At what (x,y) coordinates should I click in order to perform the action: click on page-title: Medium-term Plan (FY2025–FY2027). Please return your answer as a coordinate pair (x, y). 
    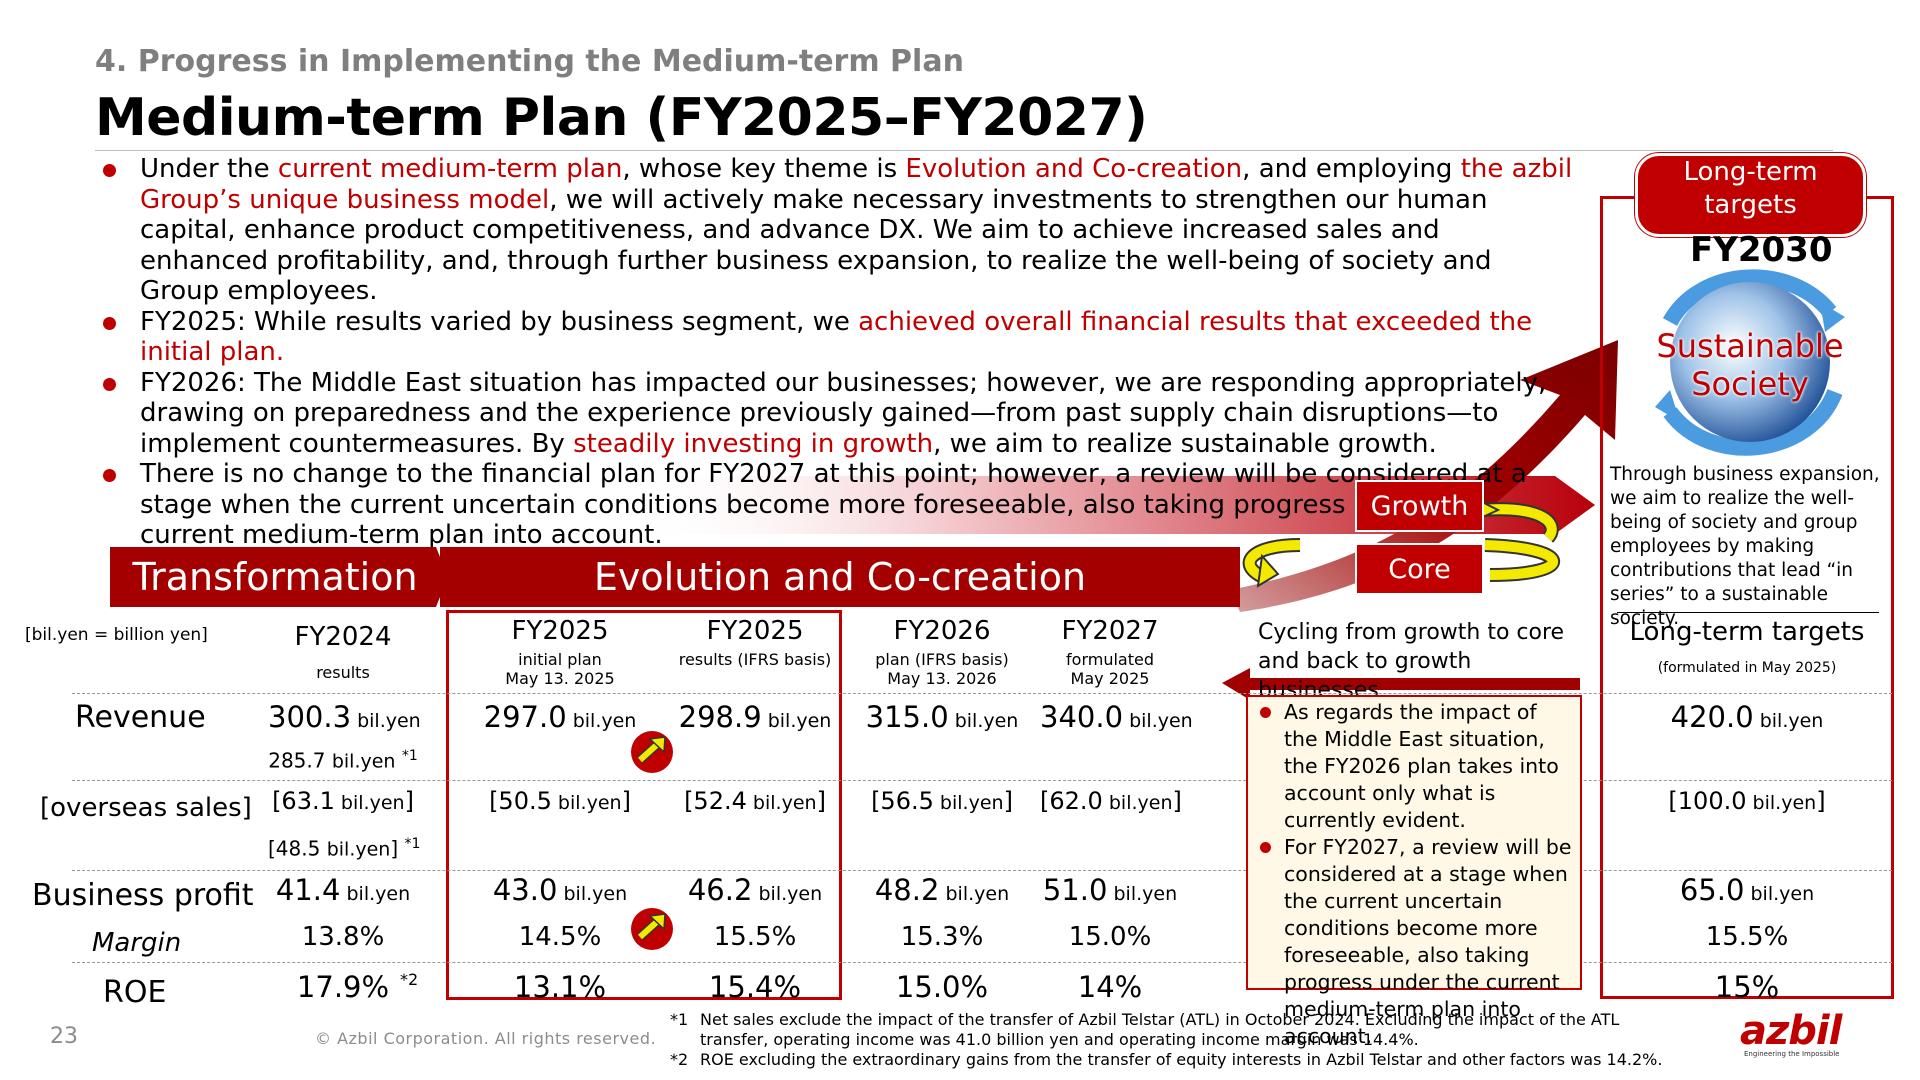
    Looking at the image, I should click on (621, 118).